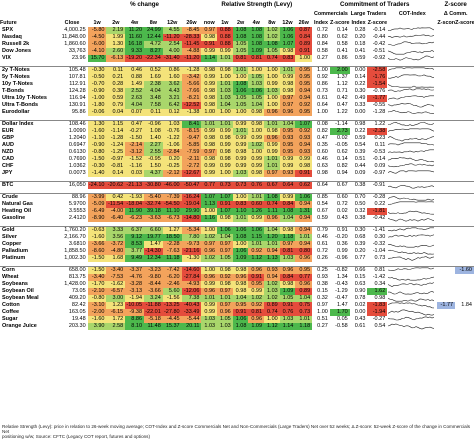 The width and height of the screenshot is (474, 439). What do you see at coordinates (116, 251) in the screenshot?
I see `pct-change-cell: -4.80` at bounding box center [116, 251].